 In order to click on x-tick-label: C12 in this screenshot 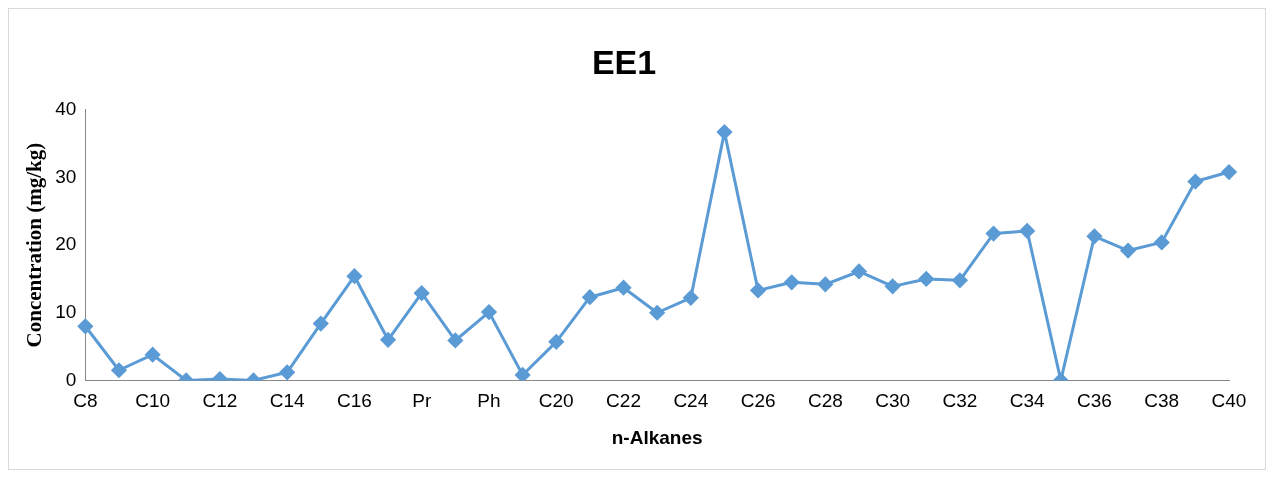, I will do `click(220, 401)`.